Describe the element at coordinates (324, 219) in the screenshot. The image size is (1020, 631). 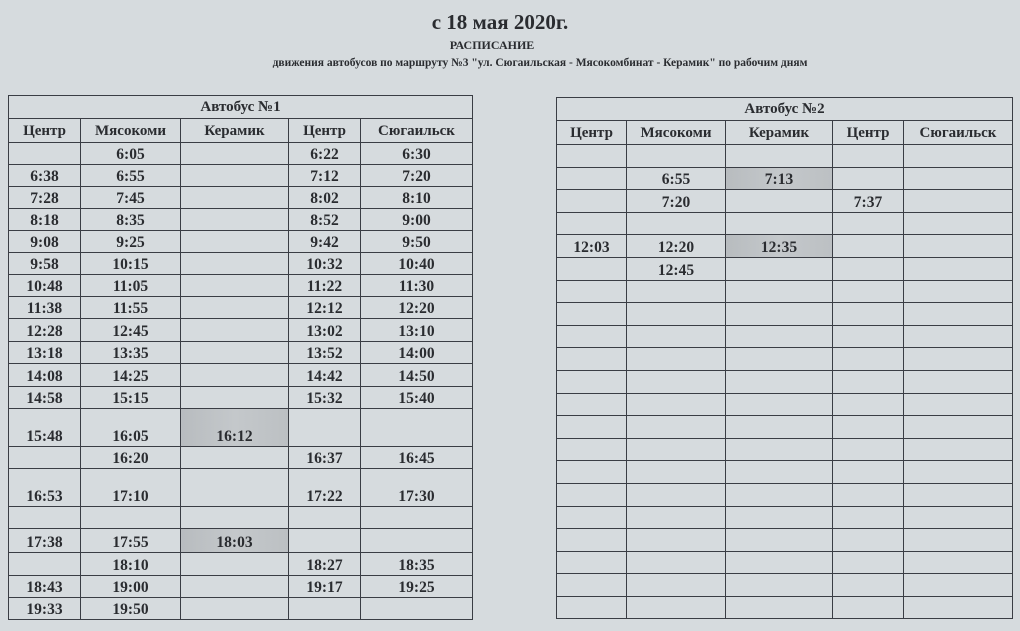
I see `time-cell: 8:52` at that location.